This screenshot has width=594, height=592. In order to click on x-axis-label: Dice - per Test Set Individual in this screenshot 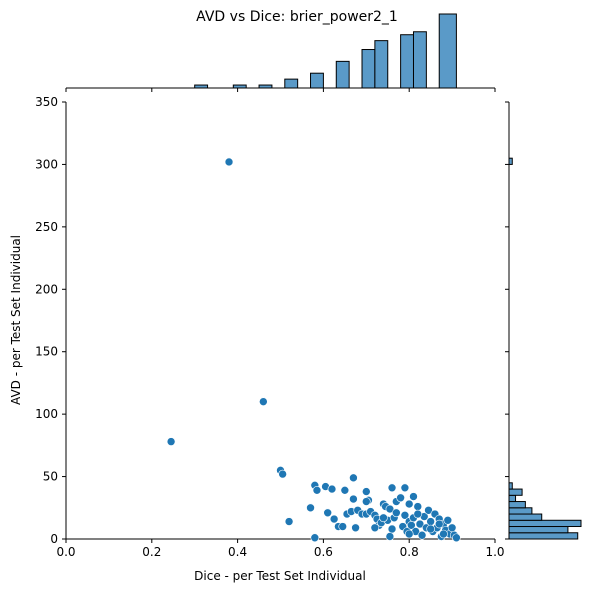, I will do `click(280, 576)`.